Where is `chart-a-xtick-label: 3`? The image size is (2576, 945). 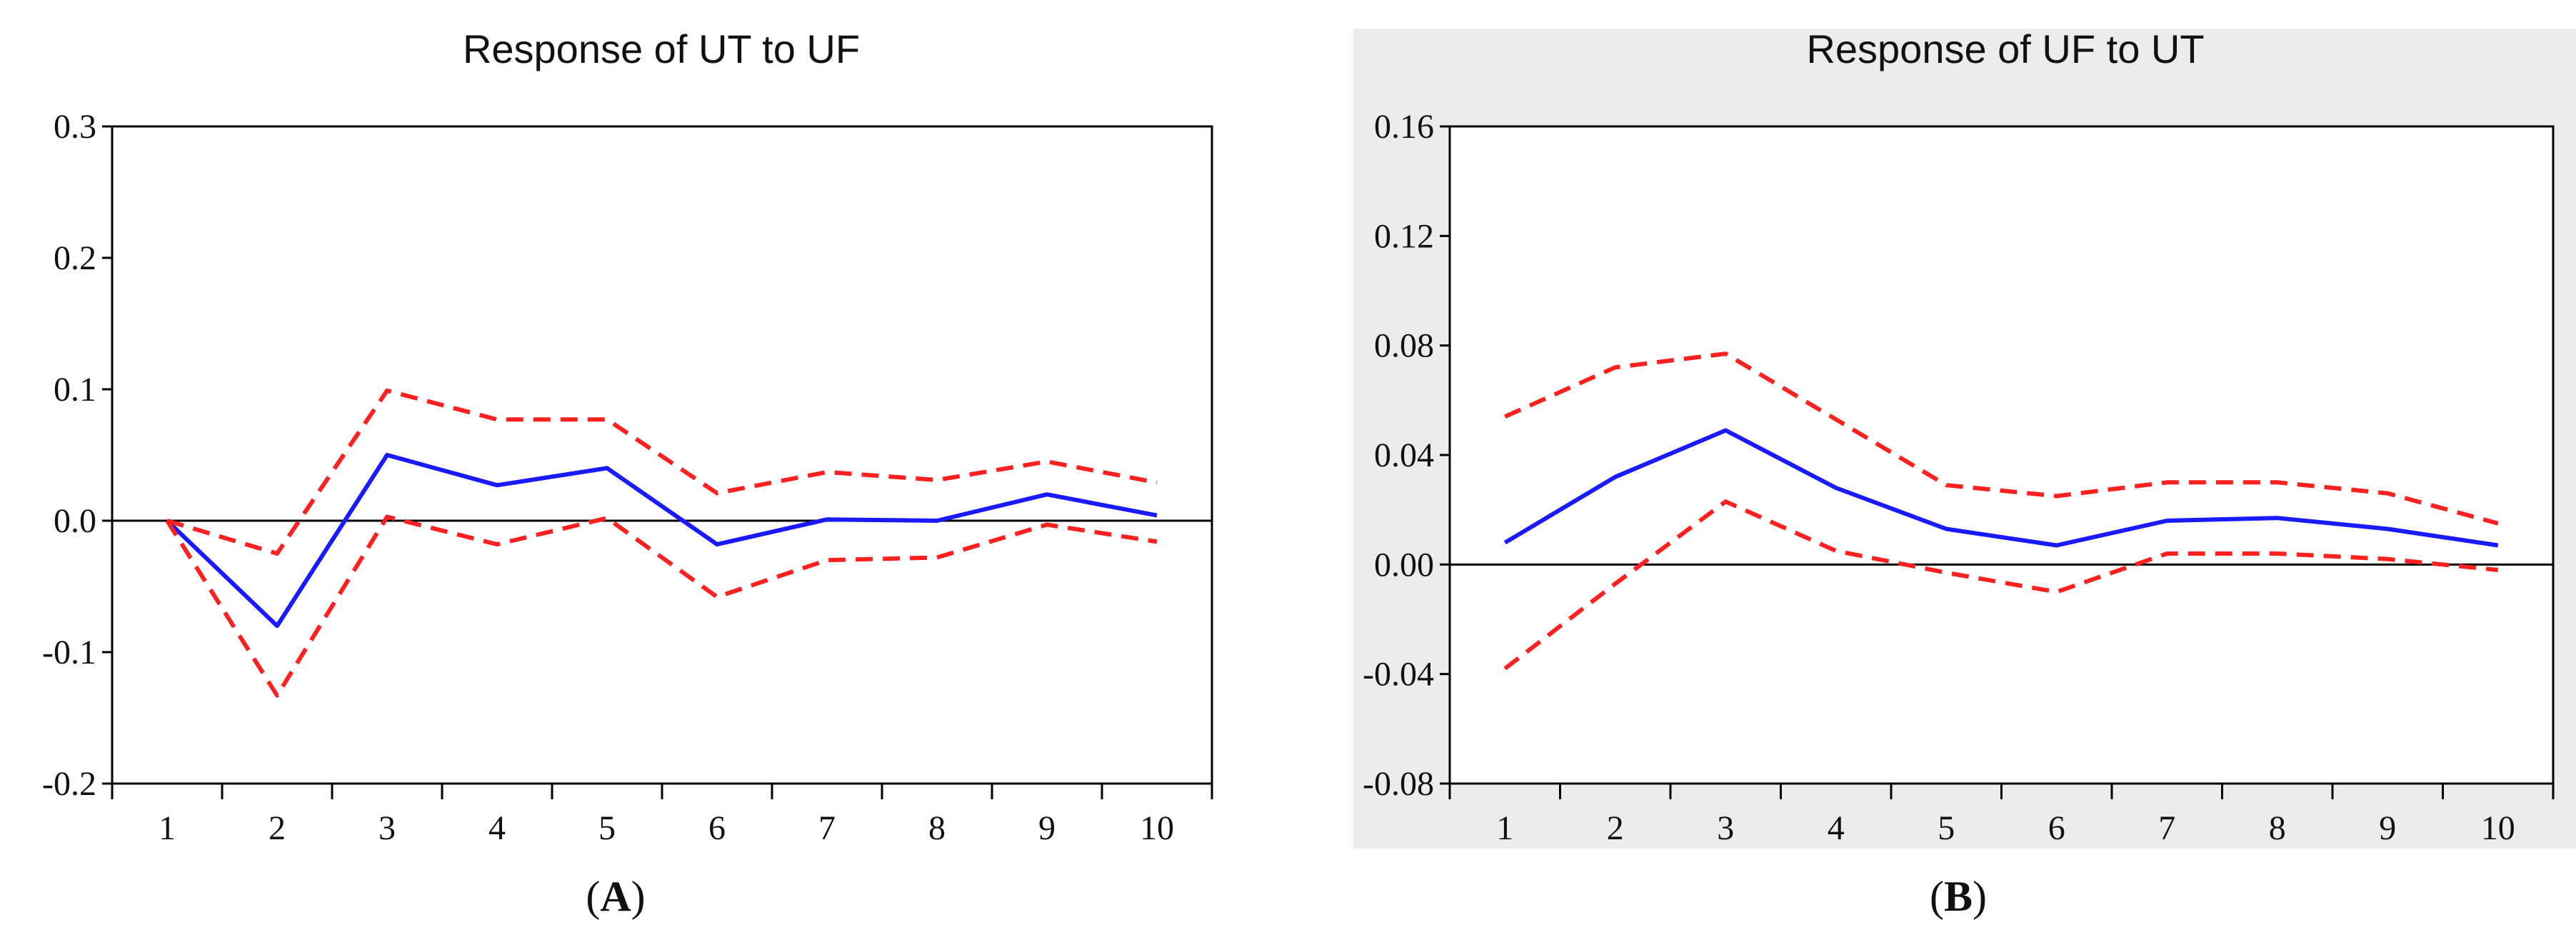 chart-a-xtick-label: 3 is located at coordinates (387, 828).